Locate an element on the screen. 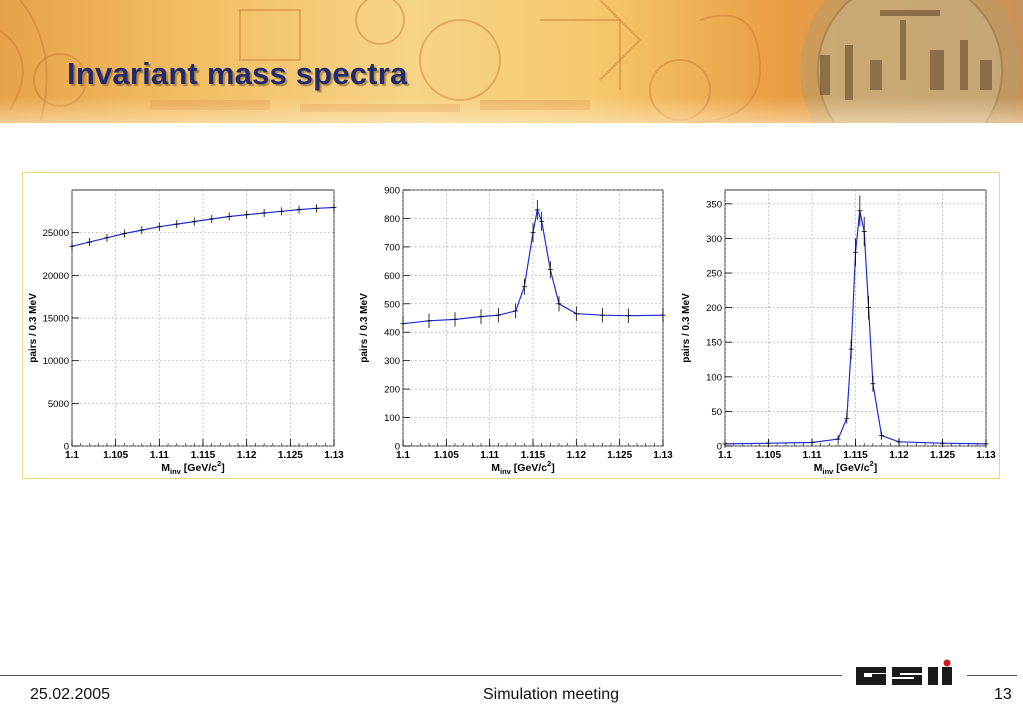 The image size is (1023, 708). y-tick-label: 400 is located at coordinates (392, 333).